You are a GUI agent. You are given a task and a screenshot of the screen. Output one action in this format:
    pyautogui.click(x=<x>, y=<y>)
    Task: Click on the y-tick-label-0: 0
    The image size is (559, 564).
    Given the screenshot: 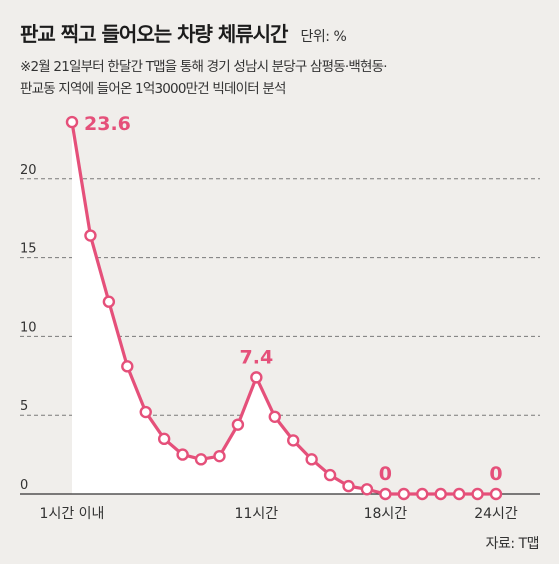 What is the action you would take?
    pyautogui.click(x=24, y=485)
    